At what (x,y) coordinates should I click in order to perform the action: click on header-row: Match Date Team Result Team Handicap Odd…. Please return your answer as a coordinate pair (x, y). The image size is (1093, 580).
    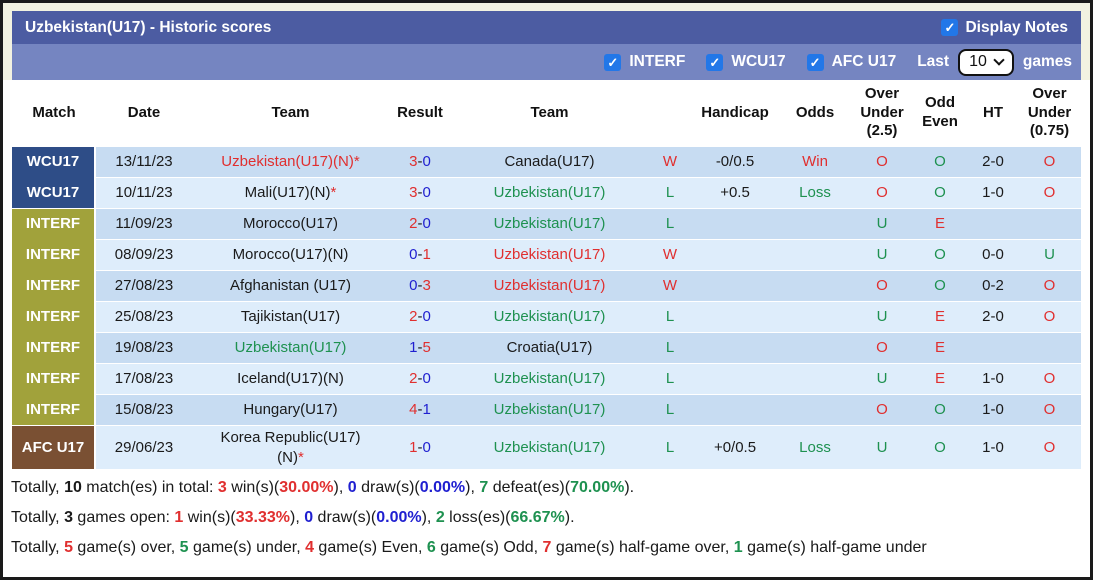
    Looking at the image, I should click on (546, 113).